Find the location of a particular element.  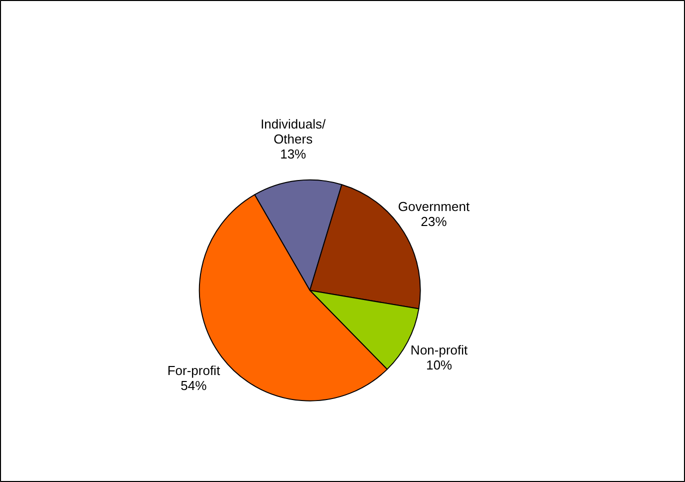

slice-label: For-profit is located at coordinates (193, 370).